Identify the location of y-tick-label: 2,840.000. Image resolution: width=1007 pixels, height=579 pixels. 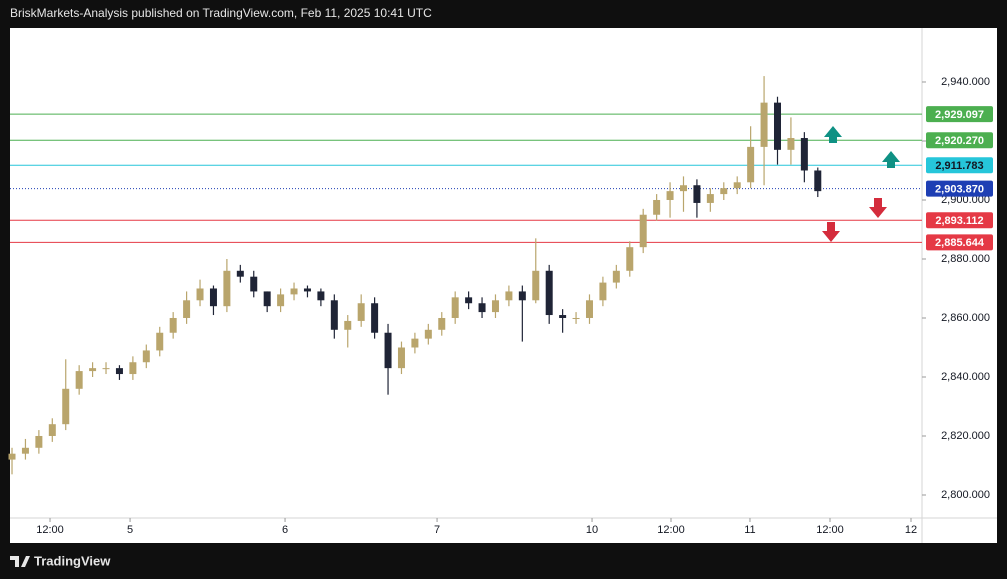
(965, 377).